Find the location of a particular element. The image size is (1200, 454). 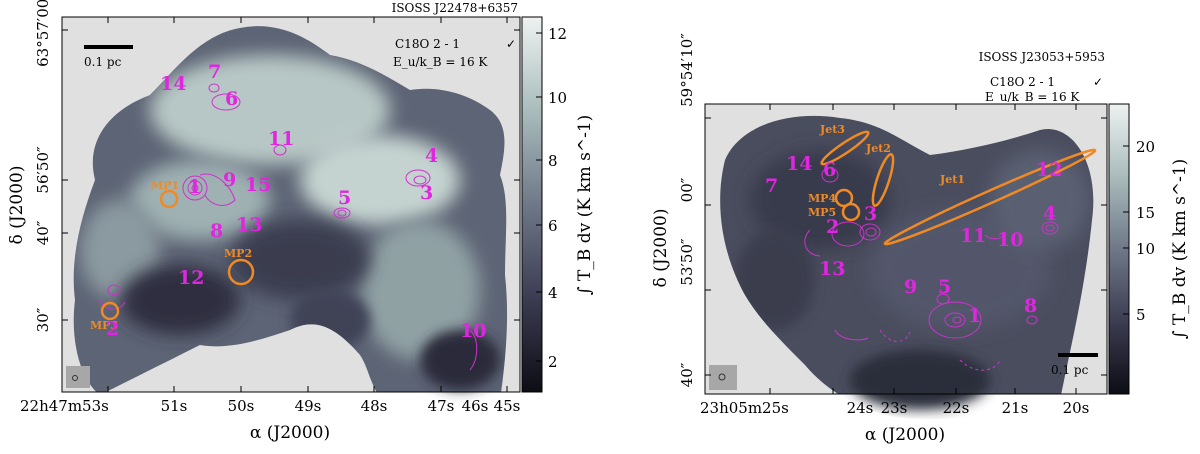

left-scalebar-label: 0.1 pc is located at coordinates (103, 62).